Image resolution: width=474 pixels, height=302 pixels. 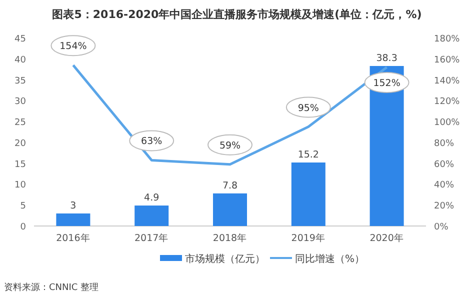 I want to click on data-label: 15.2, so click(x=308, y=155).